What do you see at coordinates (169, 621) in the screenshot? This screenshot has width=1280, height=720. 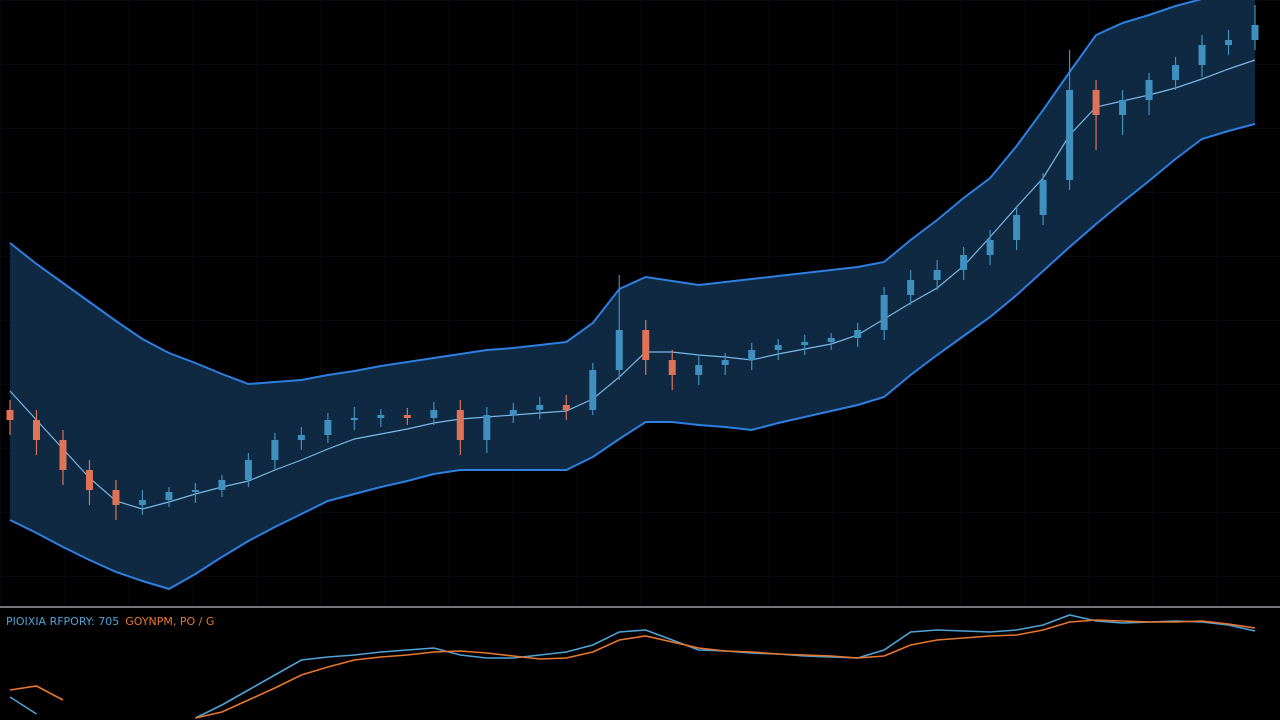 I see `legend-label: GOYNPM, PO / G` at bounding box center [169, 621].